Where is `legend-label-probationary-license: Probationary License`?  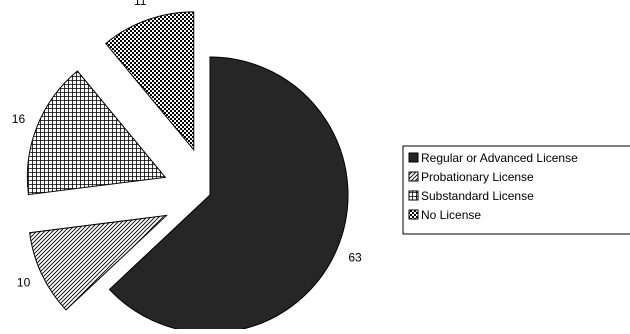
legend-label-probationary-license: Probationary License is located at coordinates (477, 177).